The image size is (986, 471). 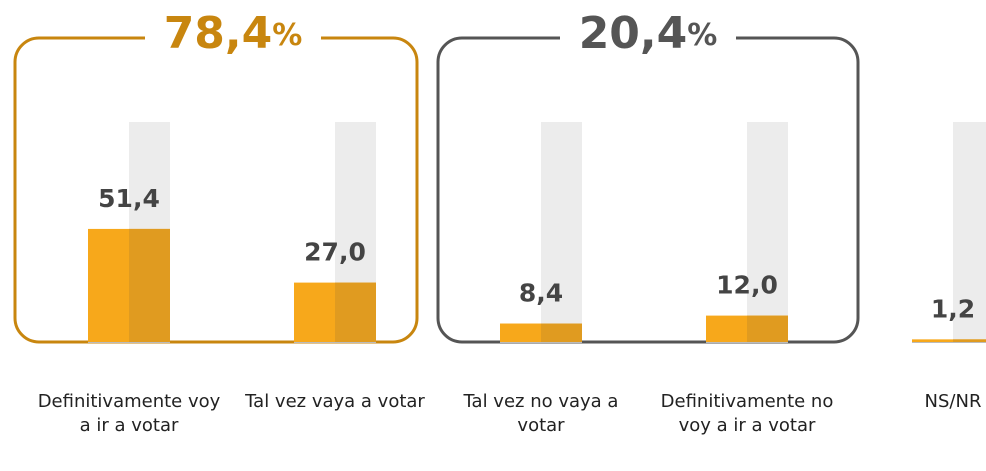 I want to click on value-label: 51,4, so click(x=129, y=198).